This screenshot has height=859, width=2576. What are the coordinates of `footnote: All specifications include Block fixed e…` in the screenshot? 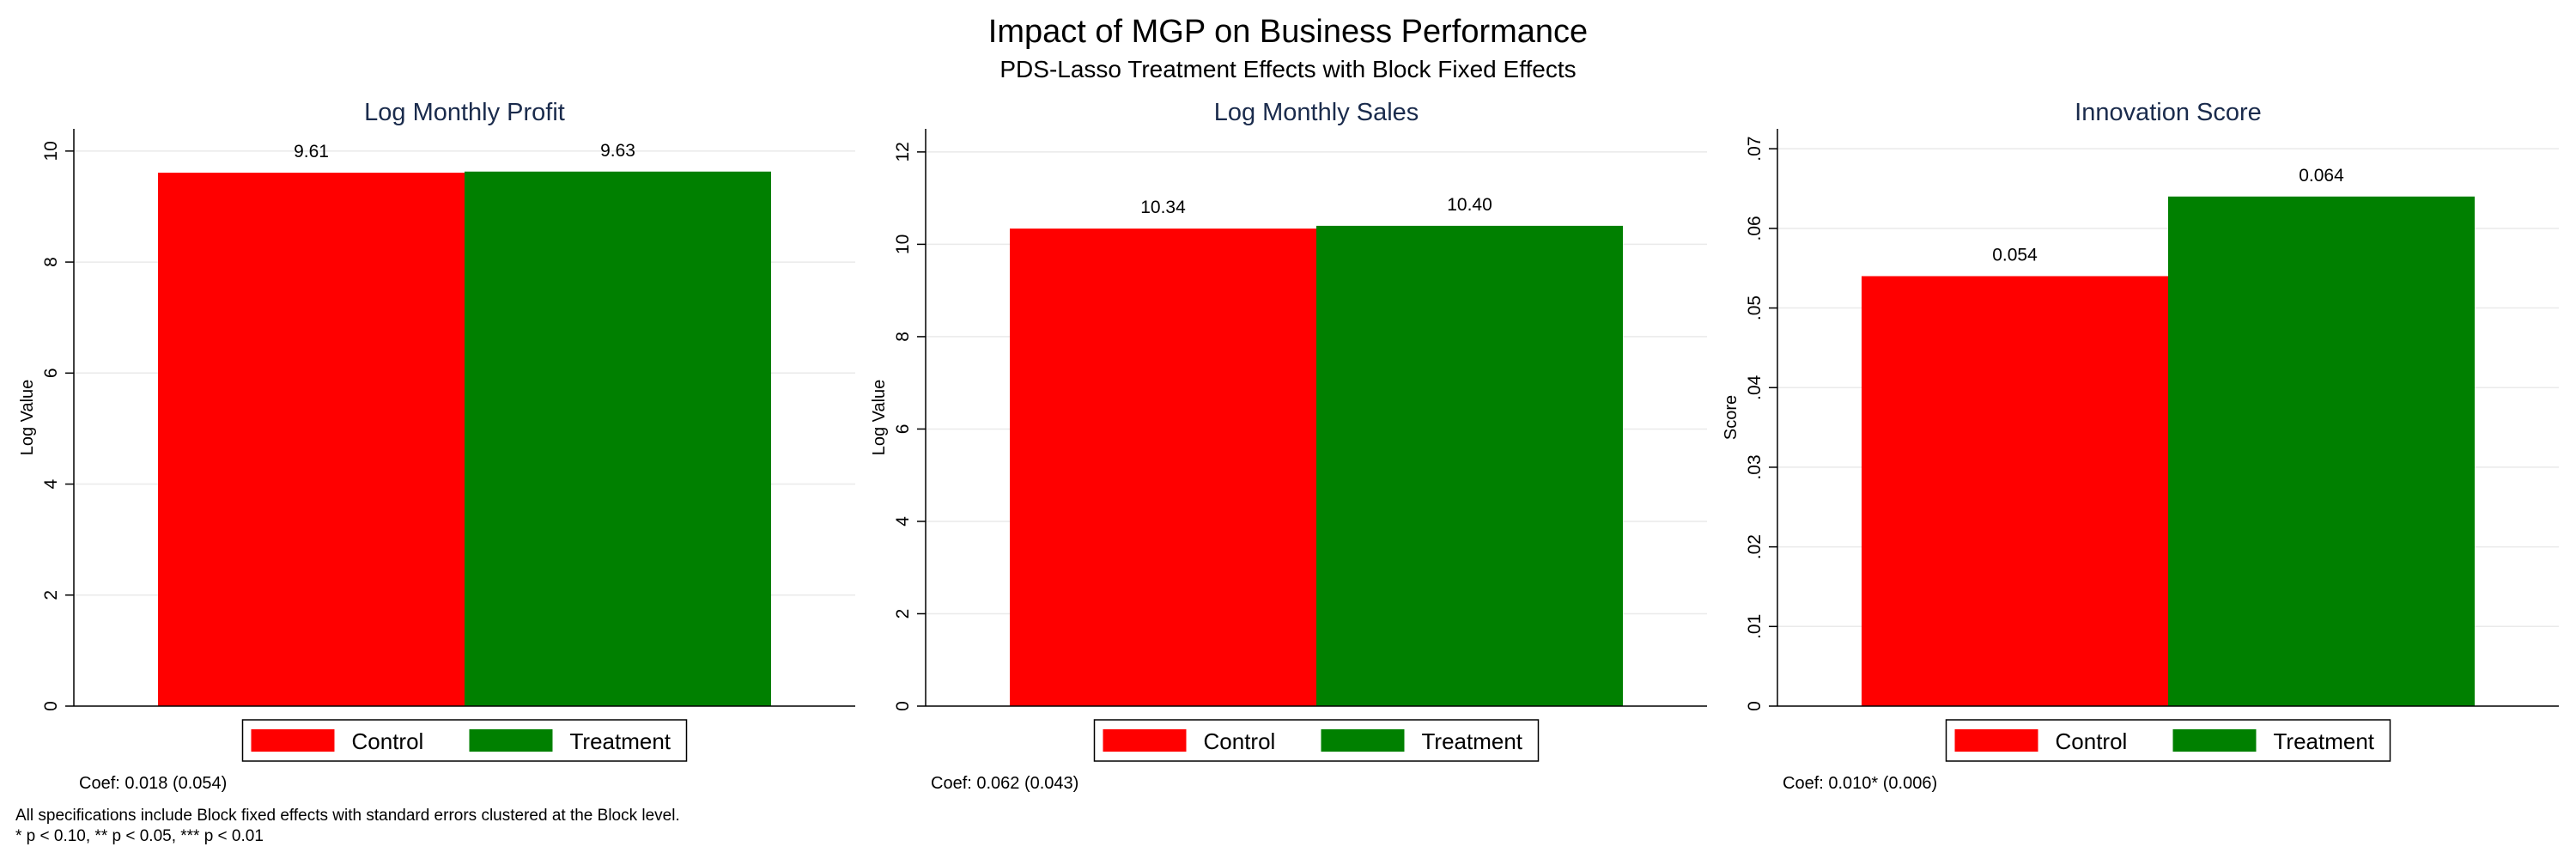 It's located at (347, 827).